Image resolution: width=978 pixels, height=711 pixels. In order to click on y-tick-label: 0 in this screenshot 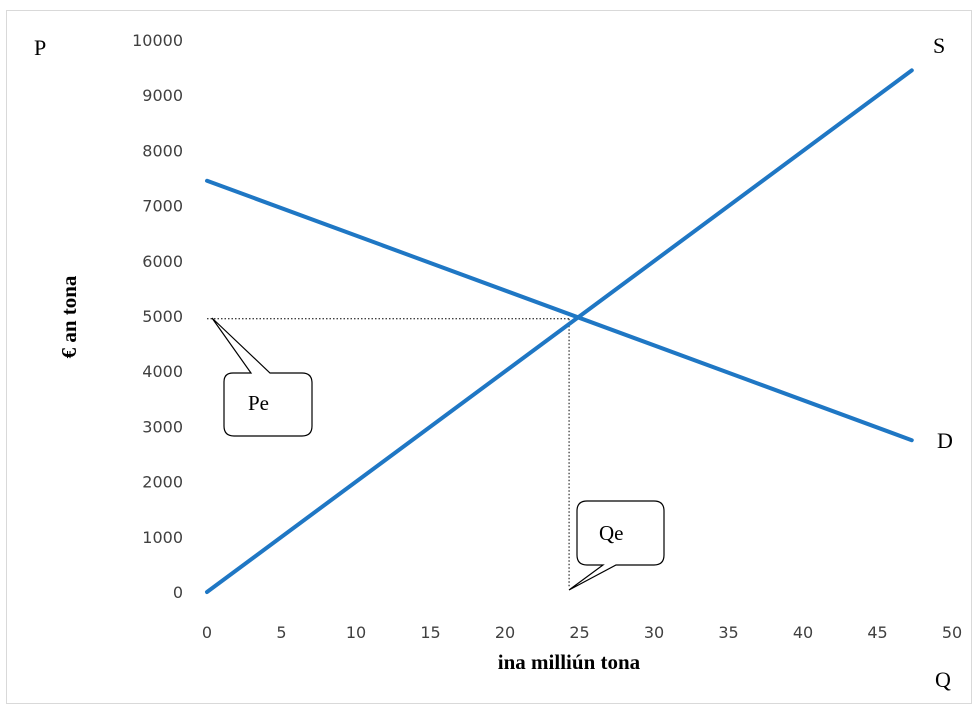, I will do `click(178, 592)`.